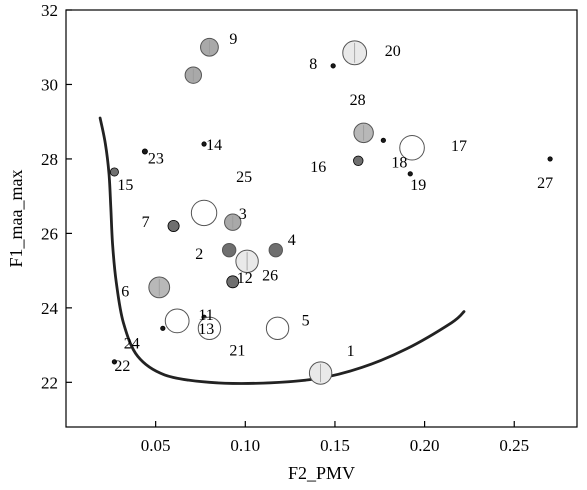  I want to click on point-label-4: 4, so click(292, 240).